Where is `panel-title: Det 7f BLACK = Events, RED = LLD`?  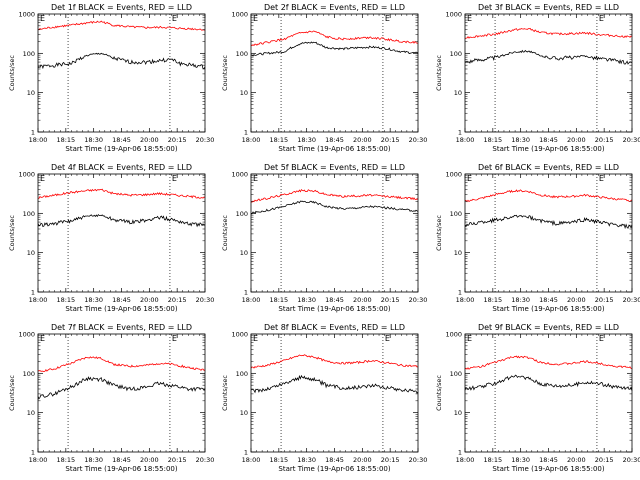
panel-title: Det 7f BLACK = Events, RED = LLD is located at coordinates (121, 327).